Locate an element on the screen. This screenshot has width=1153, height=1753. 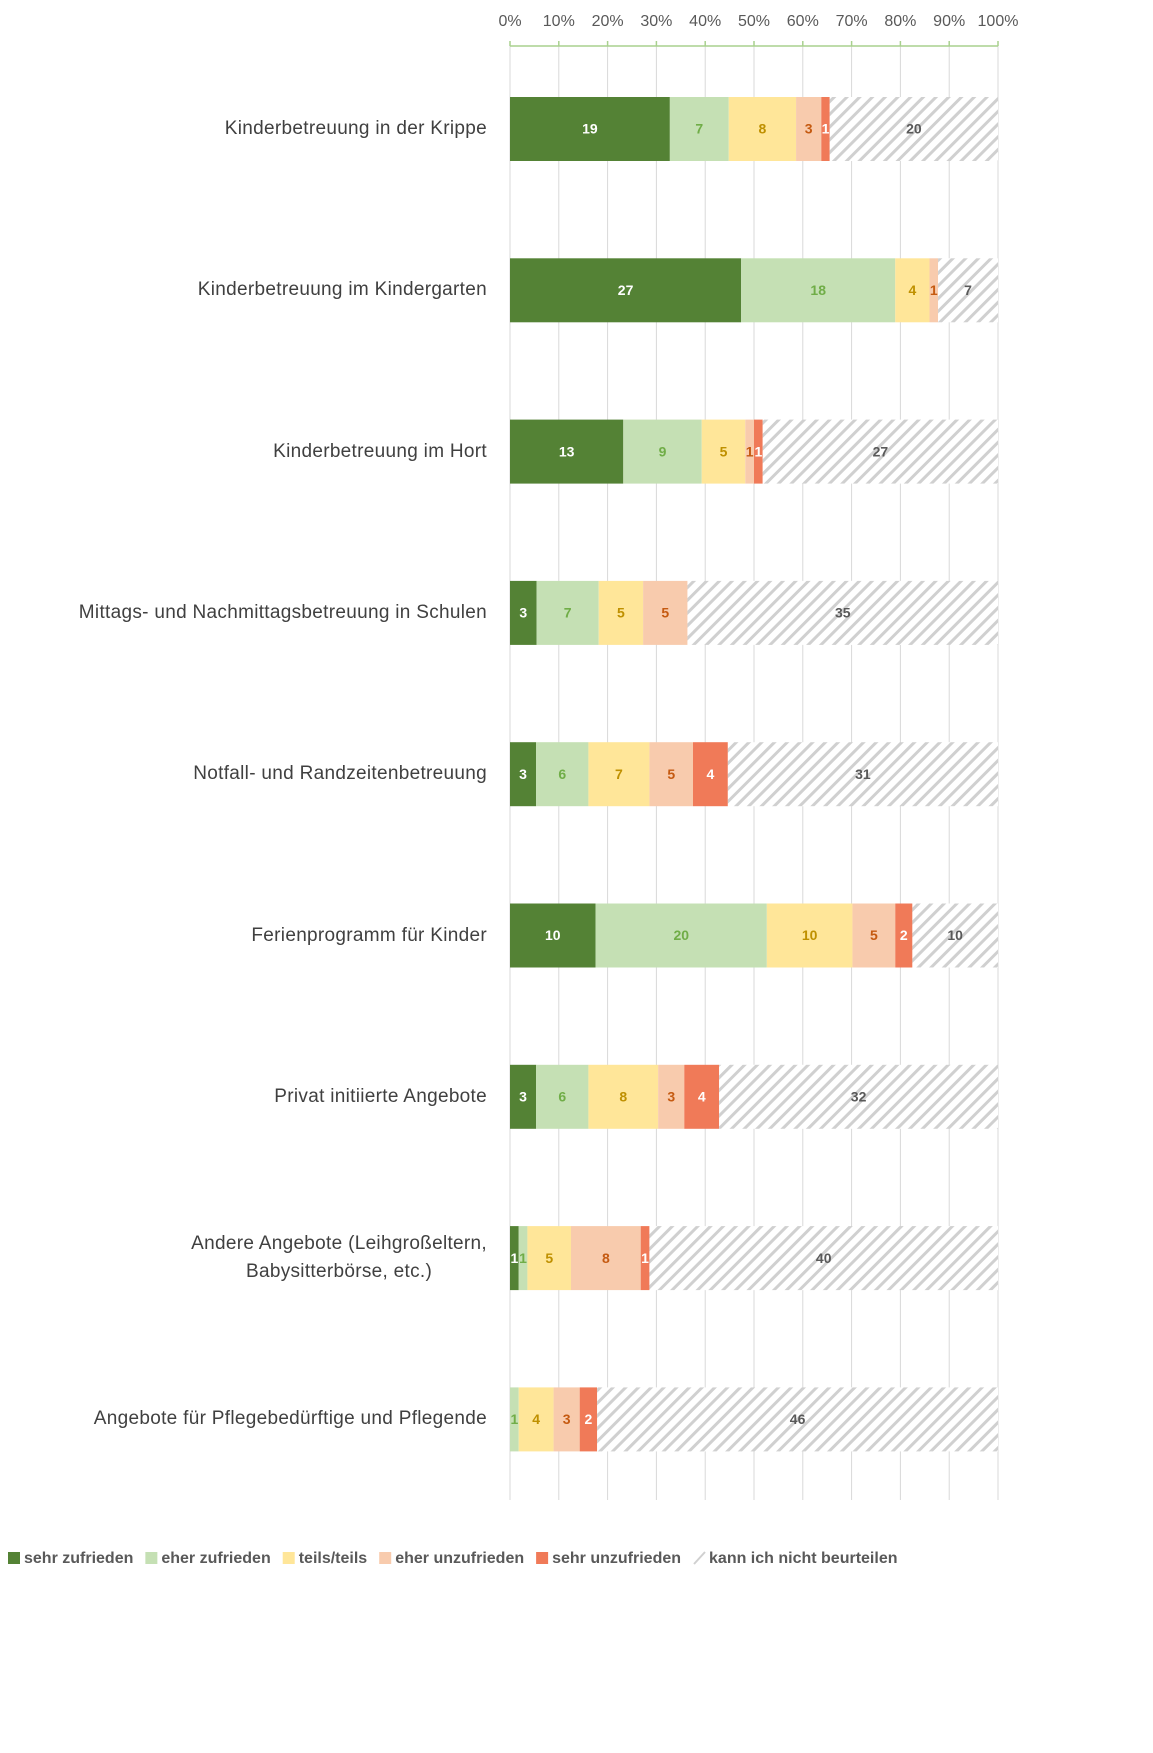
data-label: 32 is located at coordinates (859, 1097).